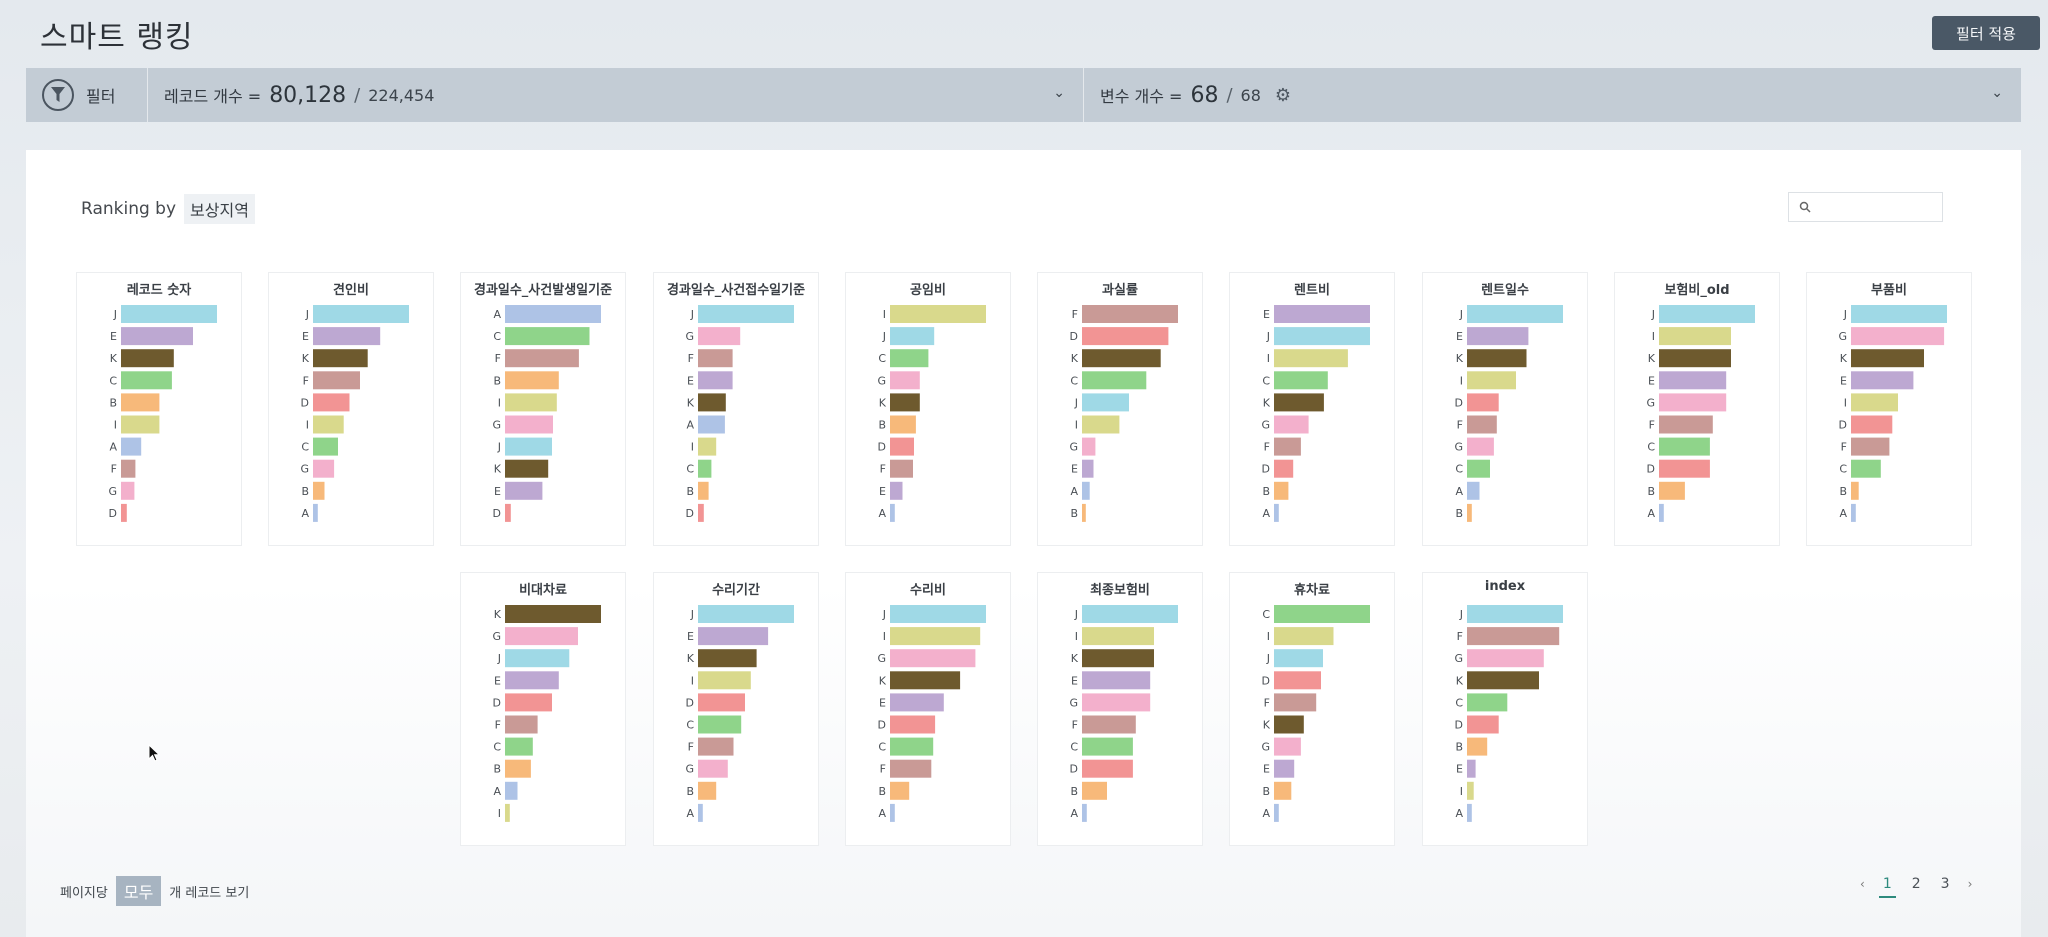 The height and width of the screenshot is (937, 2048). What do you see at coordinates (1862, 884) in the screenshot?
I see `prev-page-icon: ‹` at bounding box center [1862, 884].